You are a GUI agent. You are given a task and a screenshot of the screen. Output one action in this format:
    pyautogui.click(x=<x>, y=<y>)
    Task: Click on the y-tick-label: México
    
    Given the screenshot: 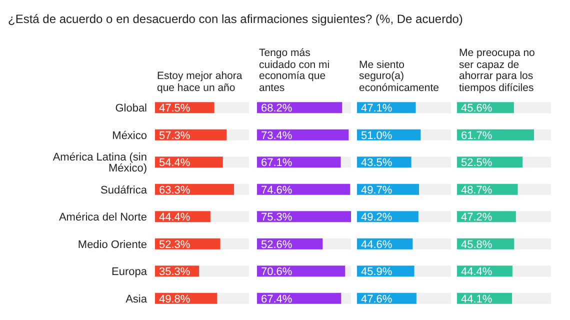 What is the action you would take?
    pyautogui.click(x=129, y=136)
    